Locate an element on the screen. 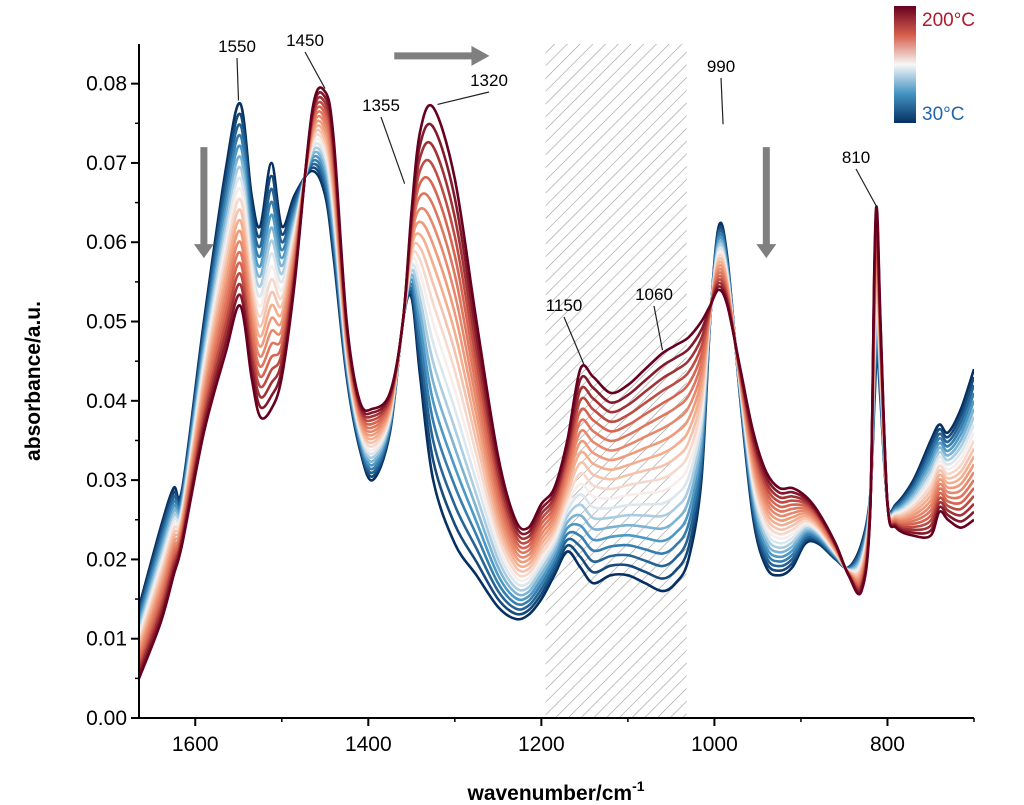 The width and height of the screenshot is (1024, 805). x-axis-title: wavenumber/cm-1 is located at coordinates (555, 791).